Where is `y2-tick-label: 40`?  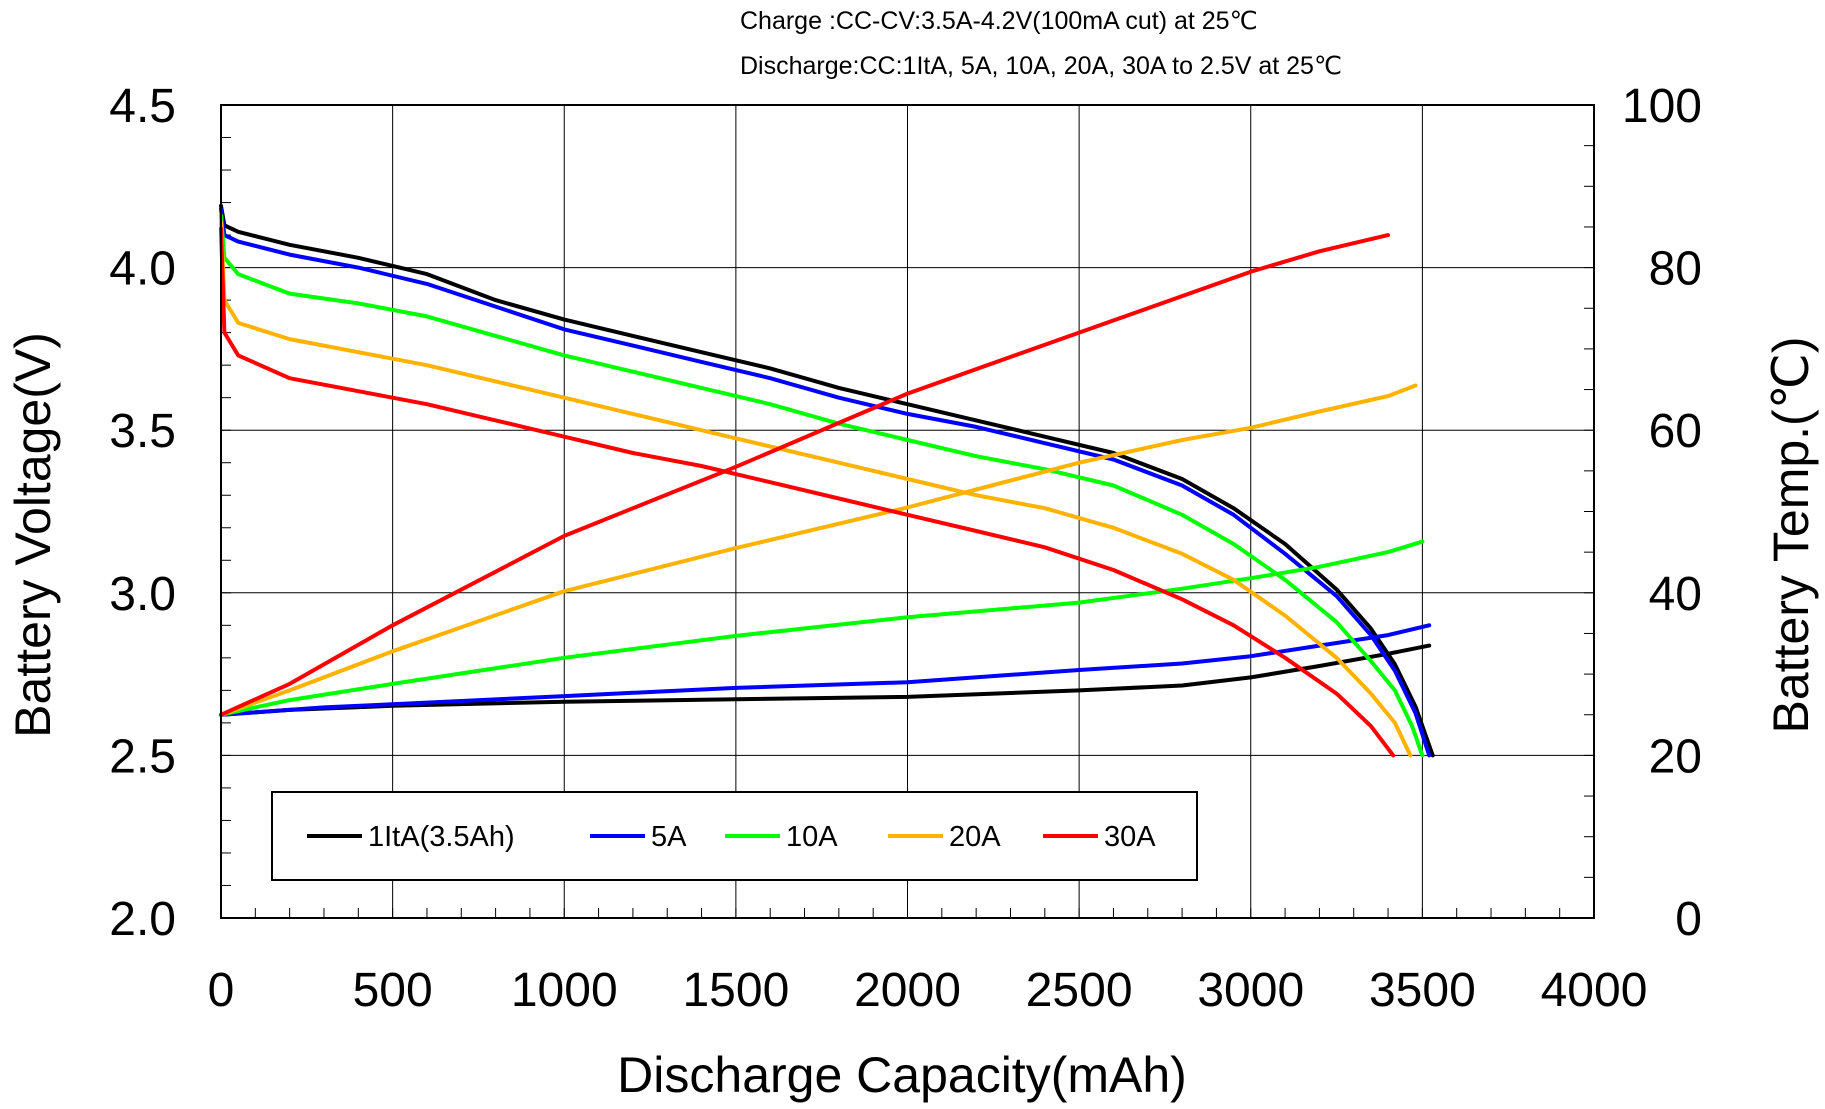 y2-tick-label: 40 is located at coordinates (1675, 594).